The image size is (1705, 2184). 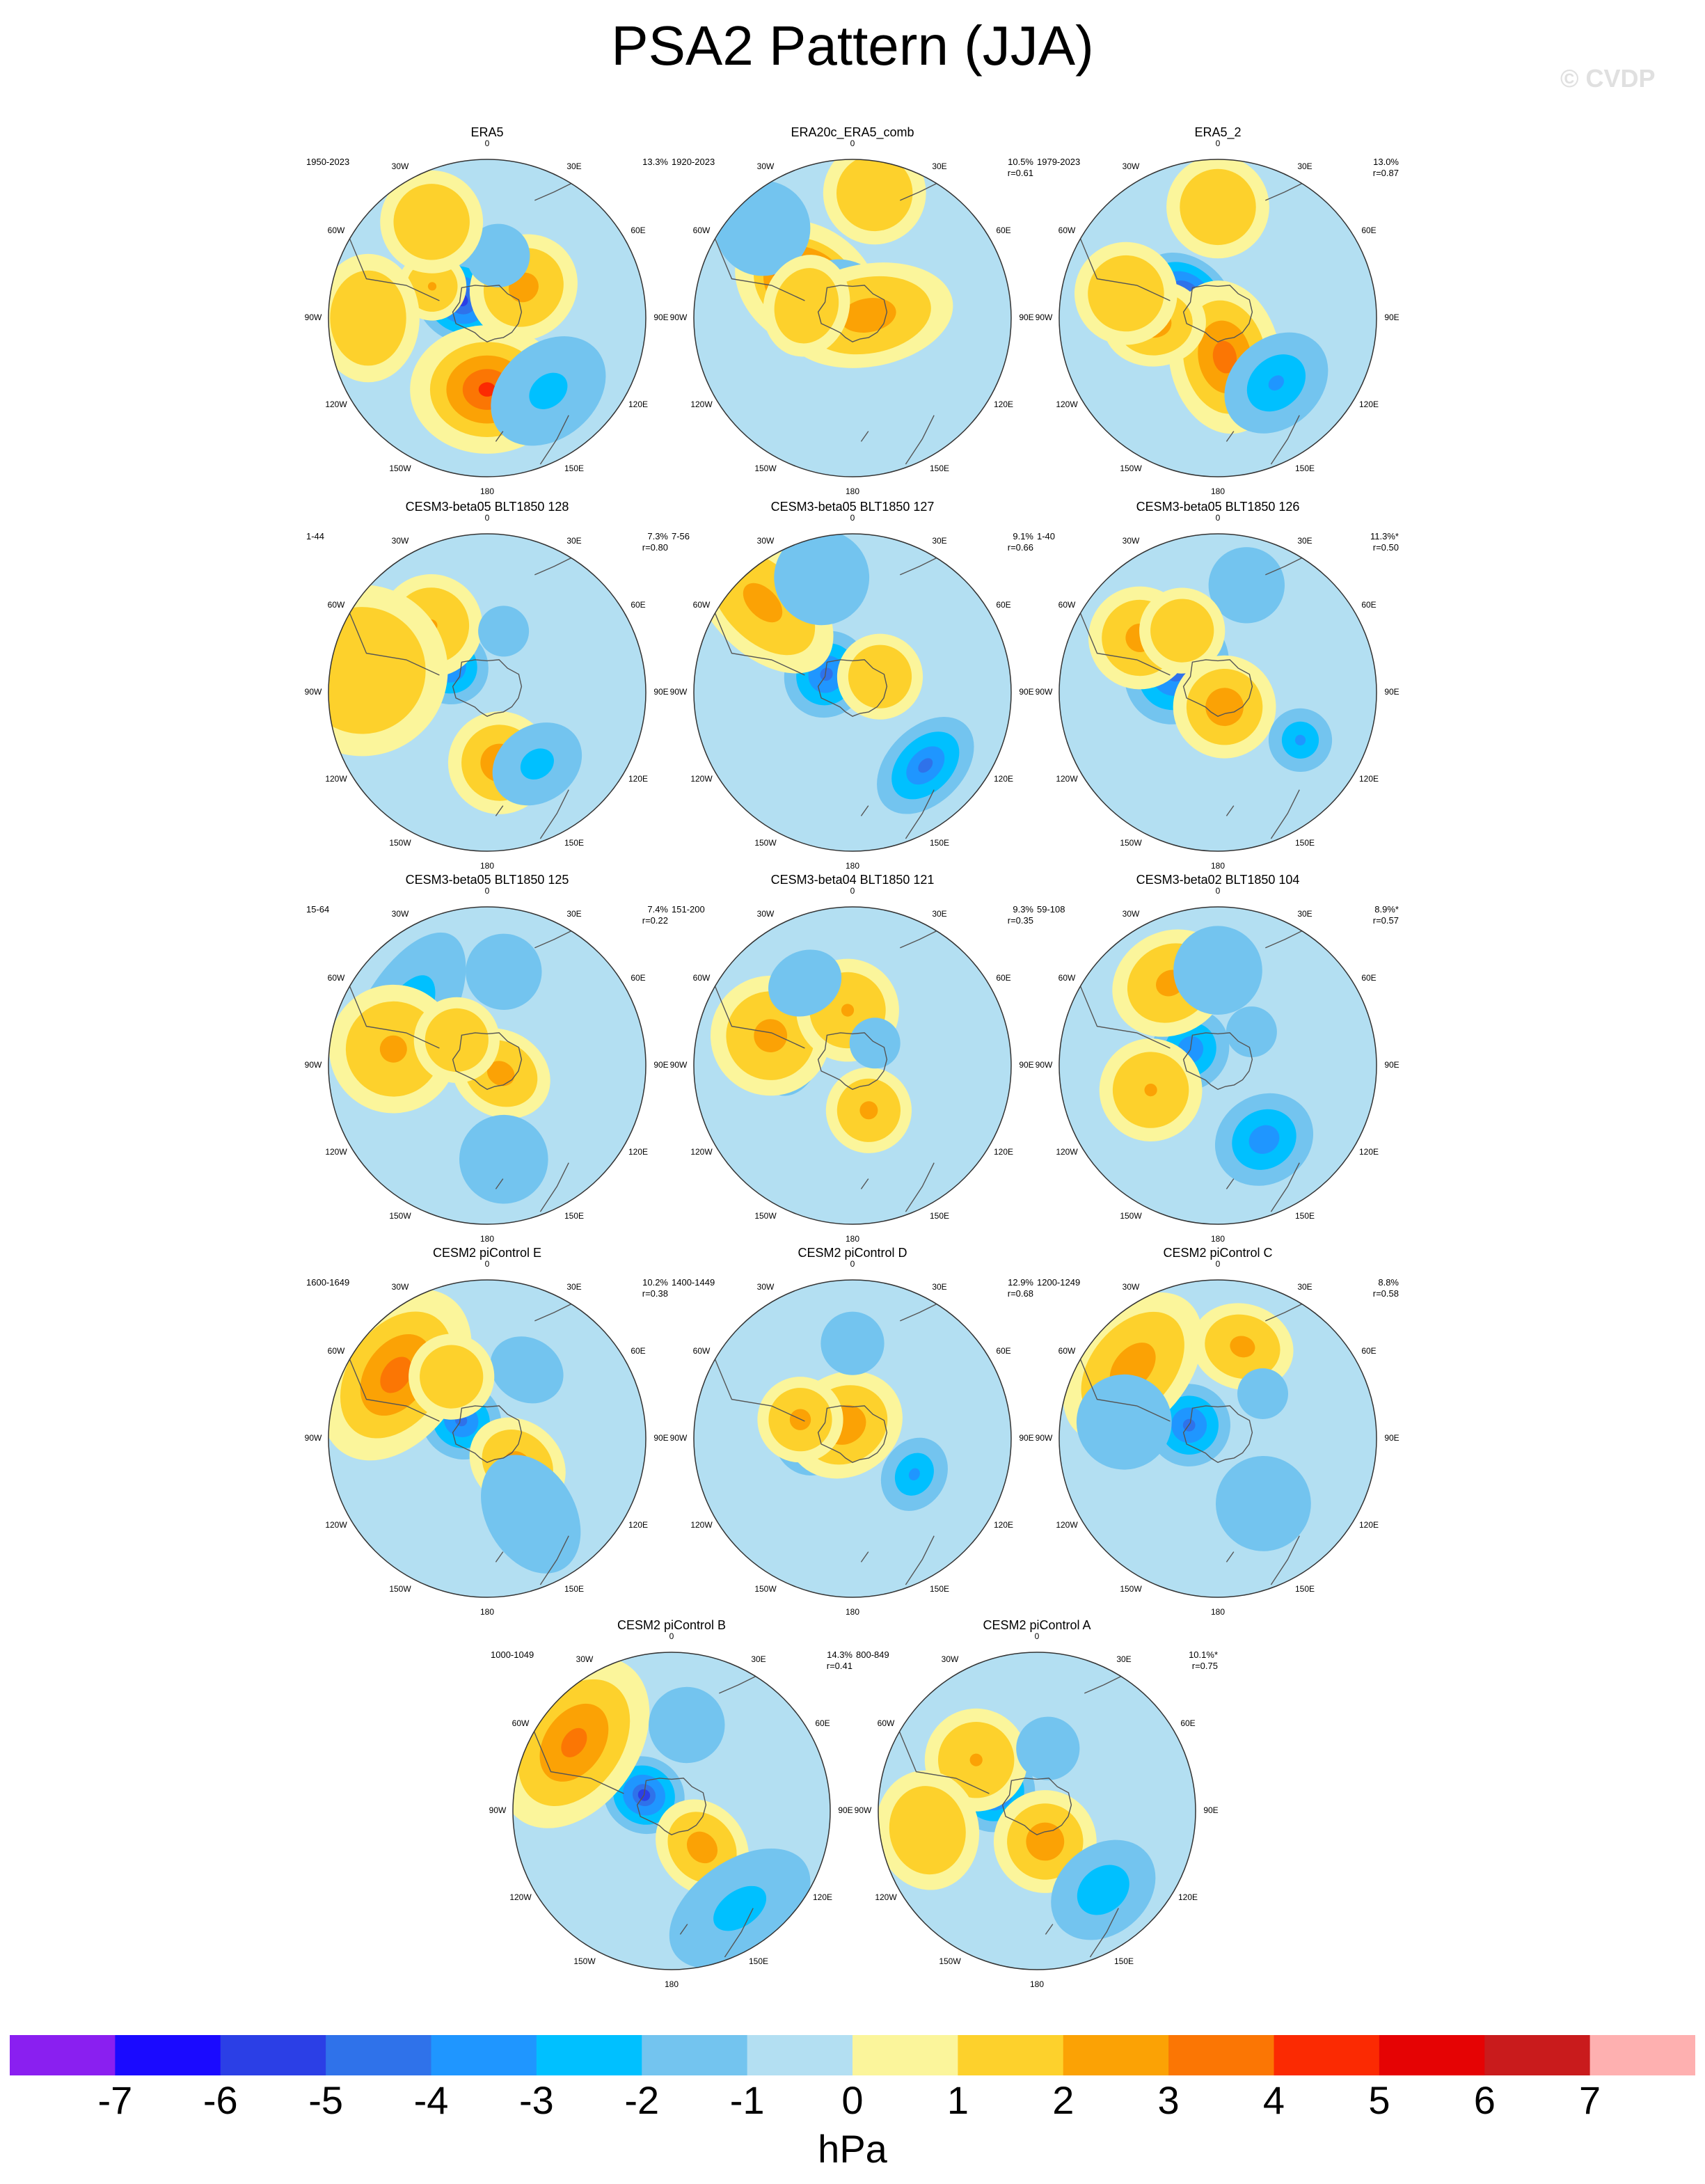 What do you see at coordinates (852, 507) in the screenshot?
I see `panel-title: CESM3-beta05 BLT1850 127` at bounding box center [852, 507].